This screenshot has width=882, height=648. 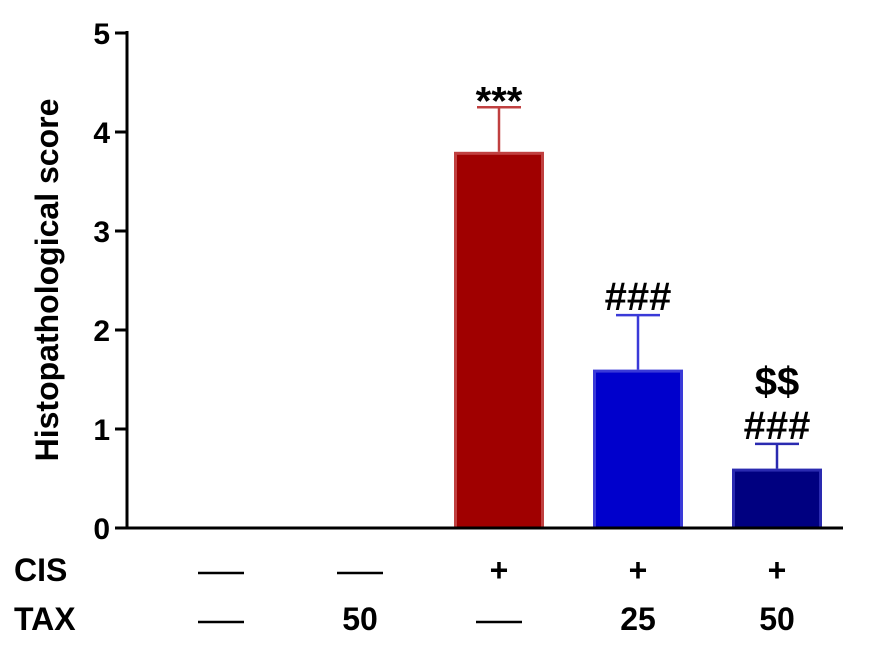 What do you see at coordinates (45, 619) in the screenshot?
I see `row-label-tax: TAX` at bounding box center [45, 619].